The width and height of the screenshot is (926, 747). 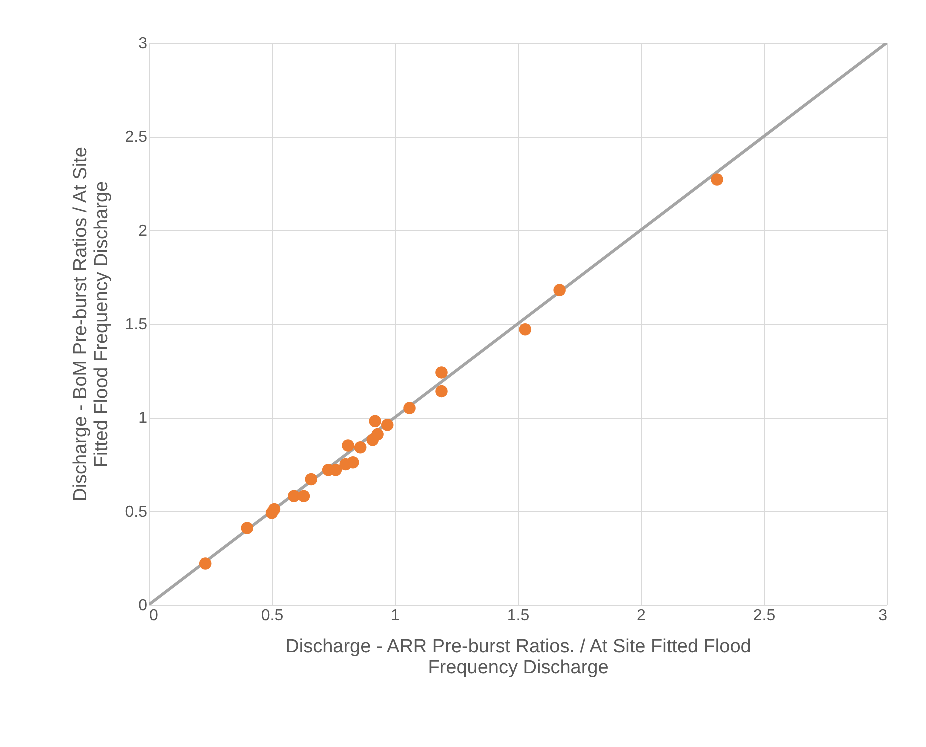 What do you see at coordinates (764, 616) in the screenshot?
I see `x-tick-label: 2.5` at bounding box center [764, 616].